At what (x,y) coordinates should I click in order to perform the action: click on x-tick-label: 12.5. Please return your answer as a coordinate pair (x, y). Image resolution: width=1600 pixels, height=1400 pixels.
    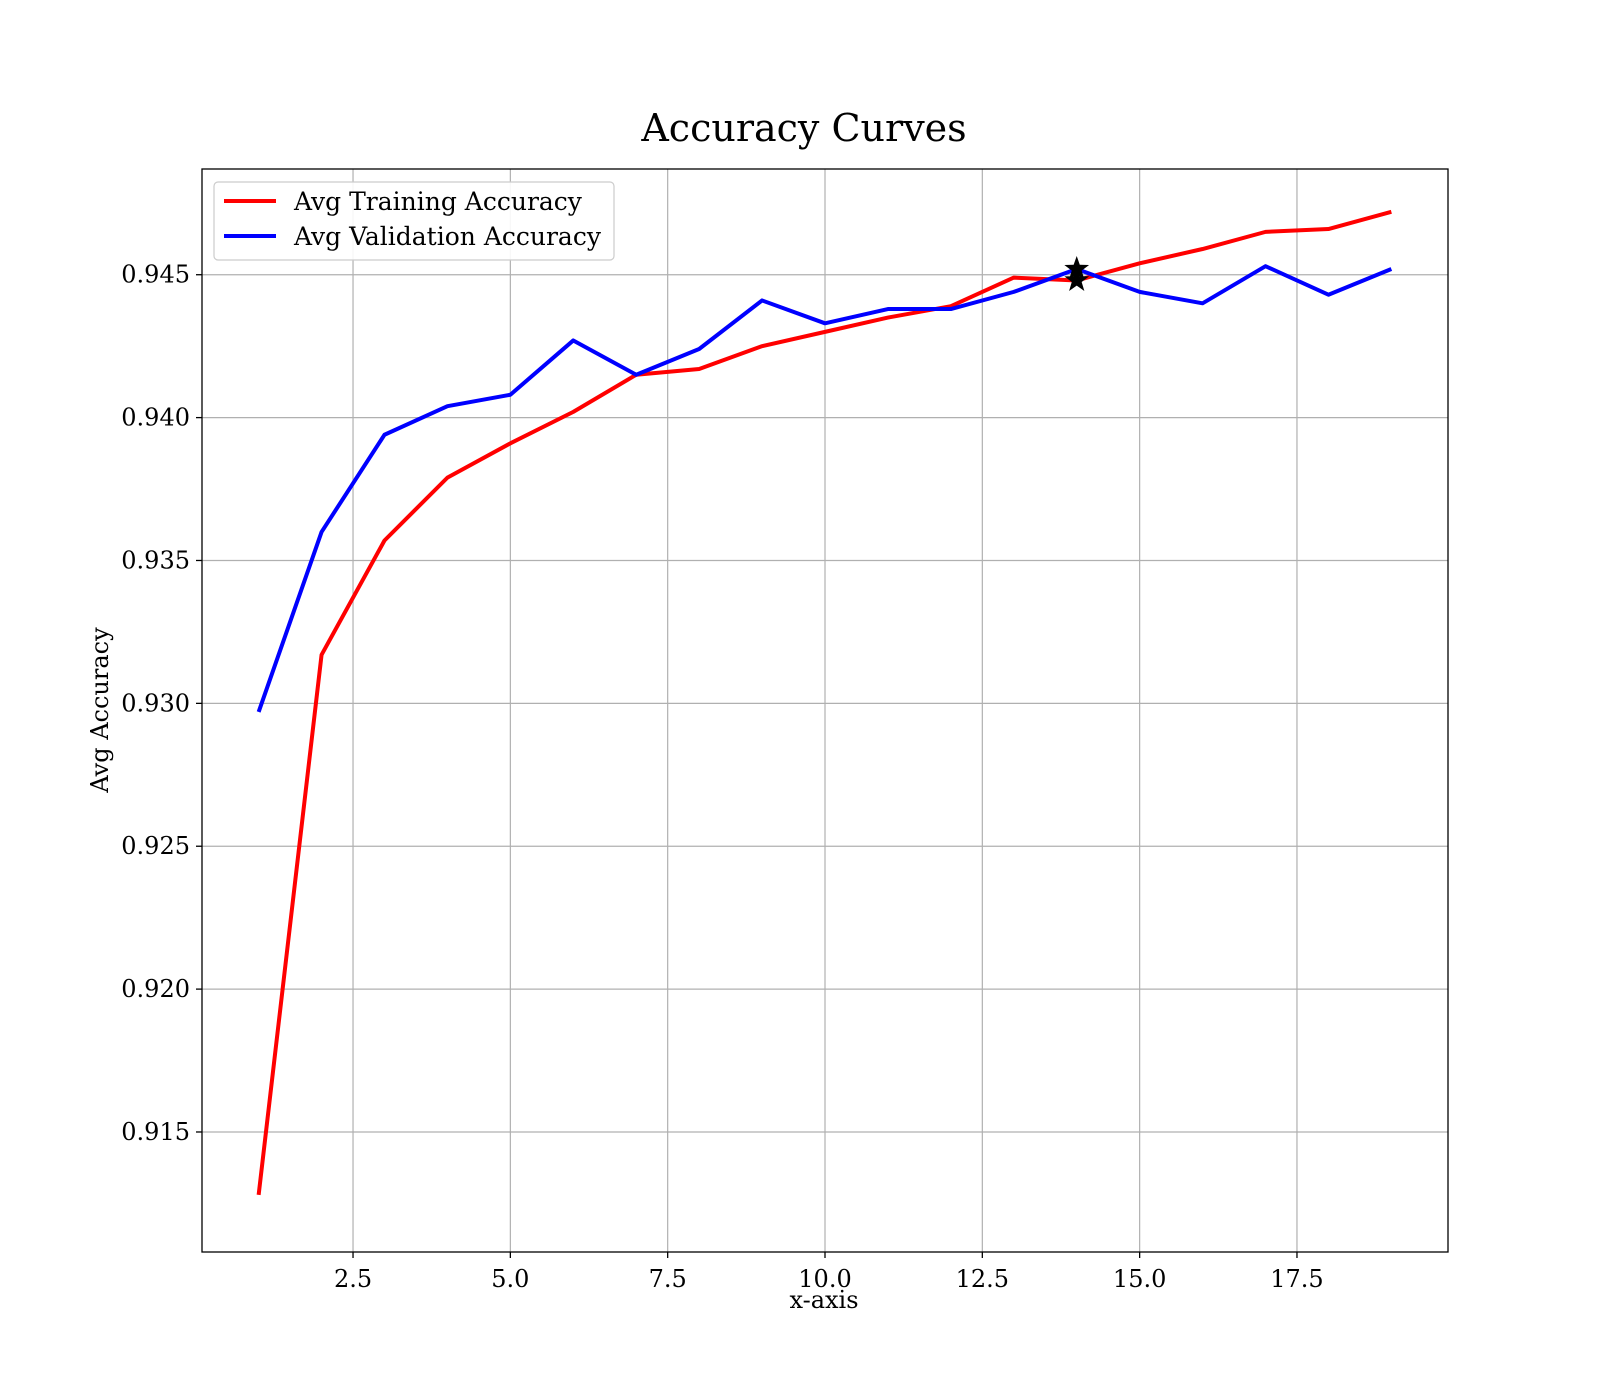
    Looking at the image, I should click on (982, 1279).